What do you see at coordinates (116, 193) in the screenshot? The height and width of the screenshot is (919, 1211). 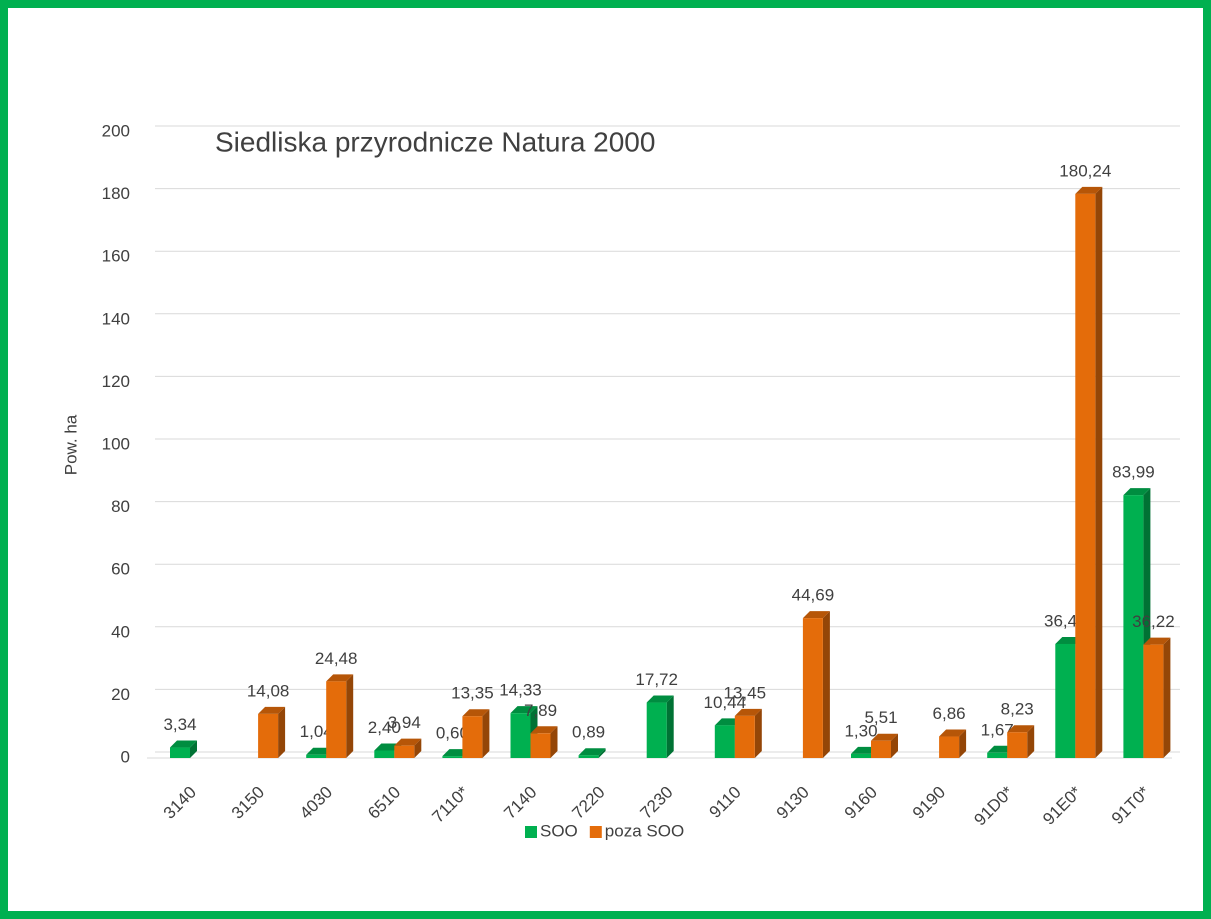 I see `y-tick-label: 180` at bounding box center [116, 193].